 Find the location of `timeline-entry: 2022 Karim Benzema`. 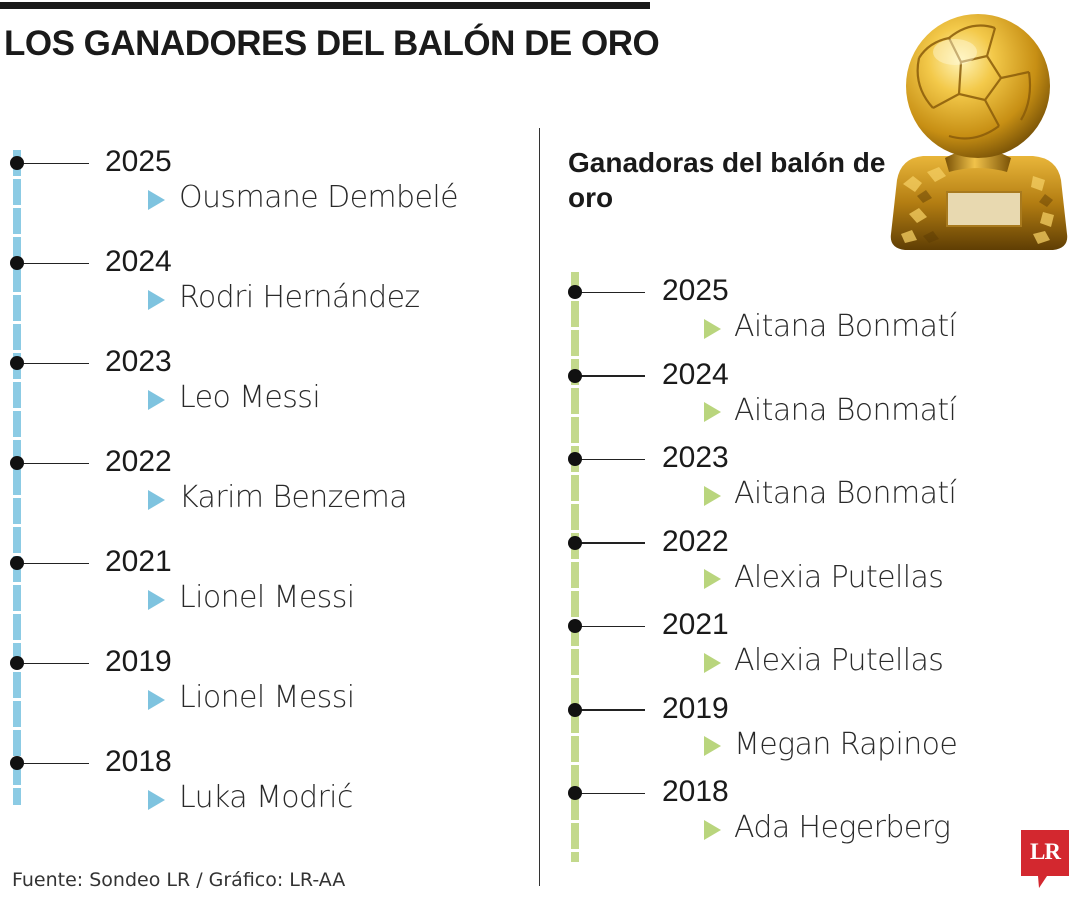

timeline-entry: 2022 Karim Benzema is located at coordinates (265, 489).